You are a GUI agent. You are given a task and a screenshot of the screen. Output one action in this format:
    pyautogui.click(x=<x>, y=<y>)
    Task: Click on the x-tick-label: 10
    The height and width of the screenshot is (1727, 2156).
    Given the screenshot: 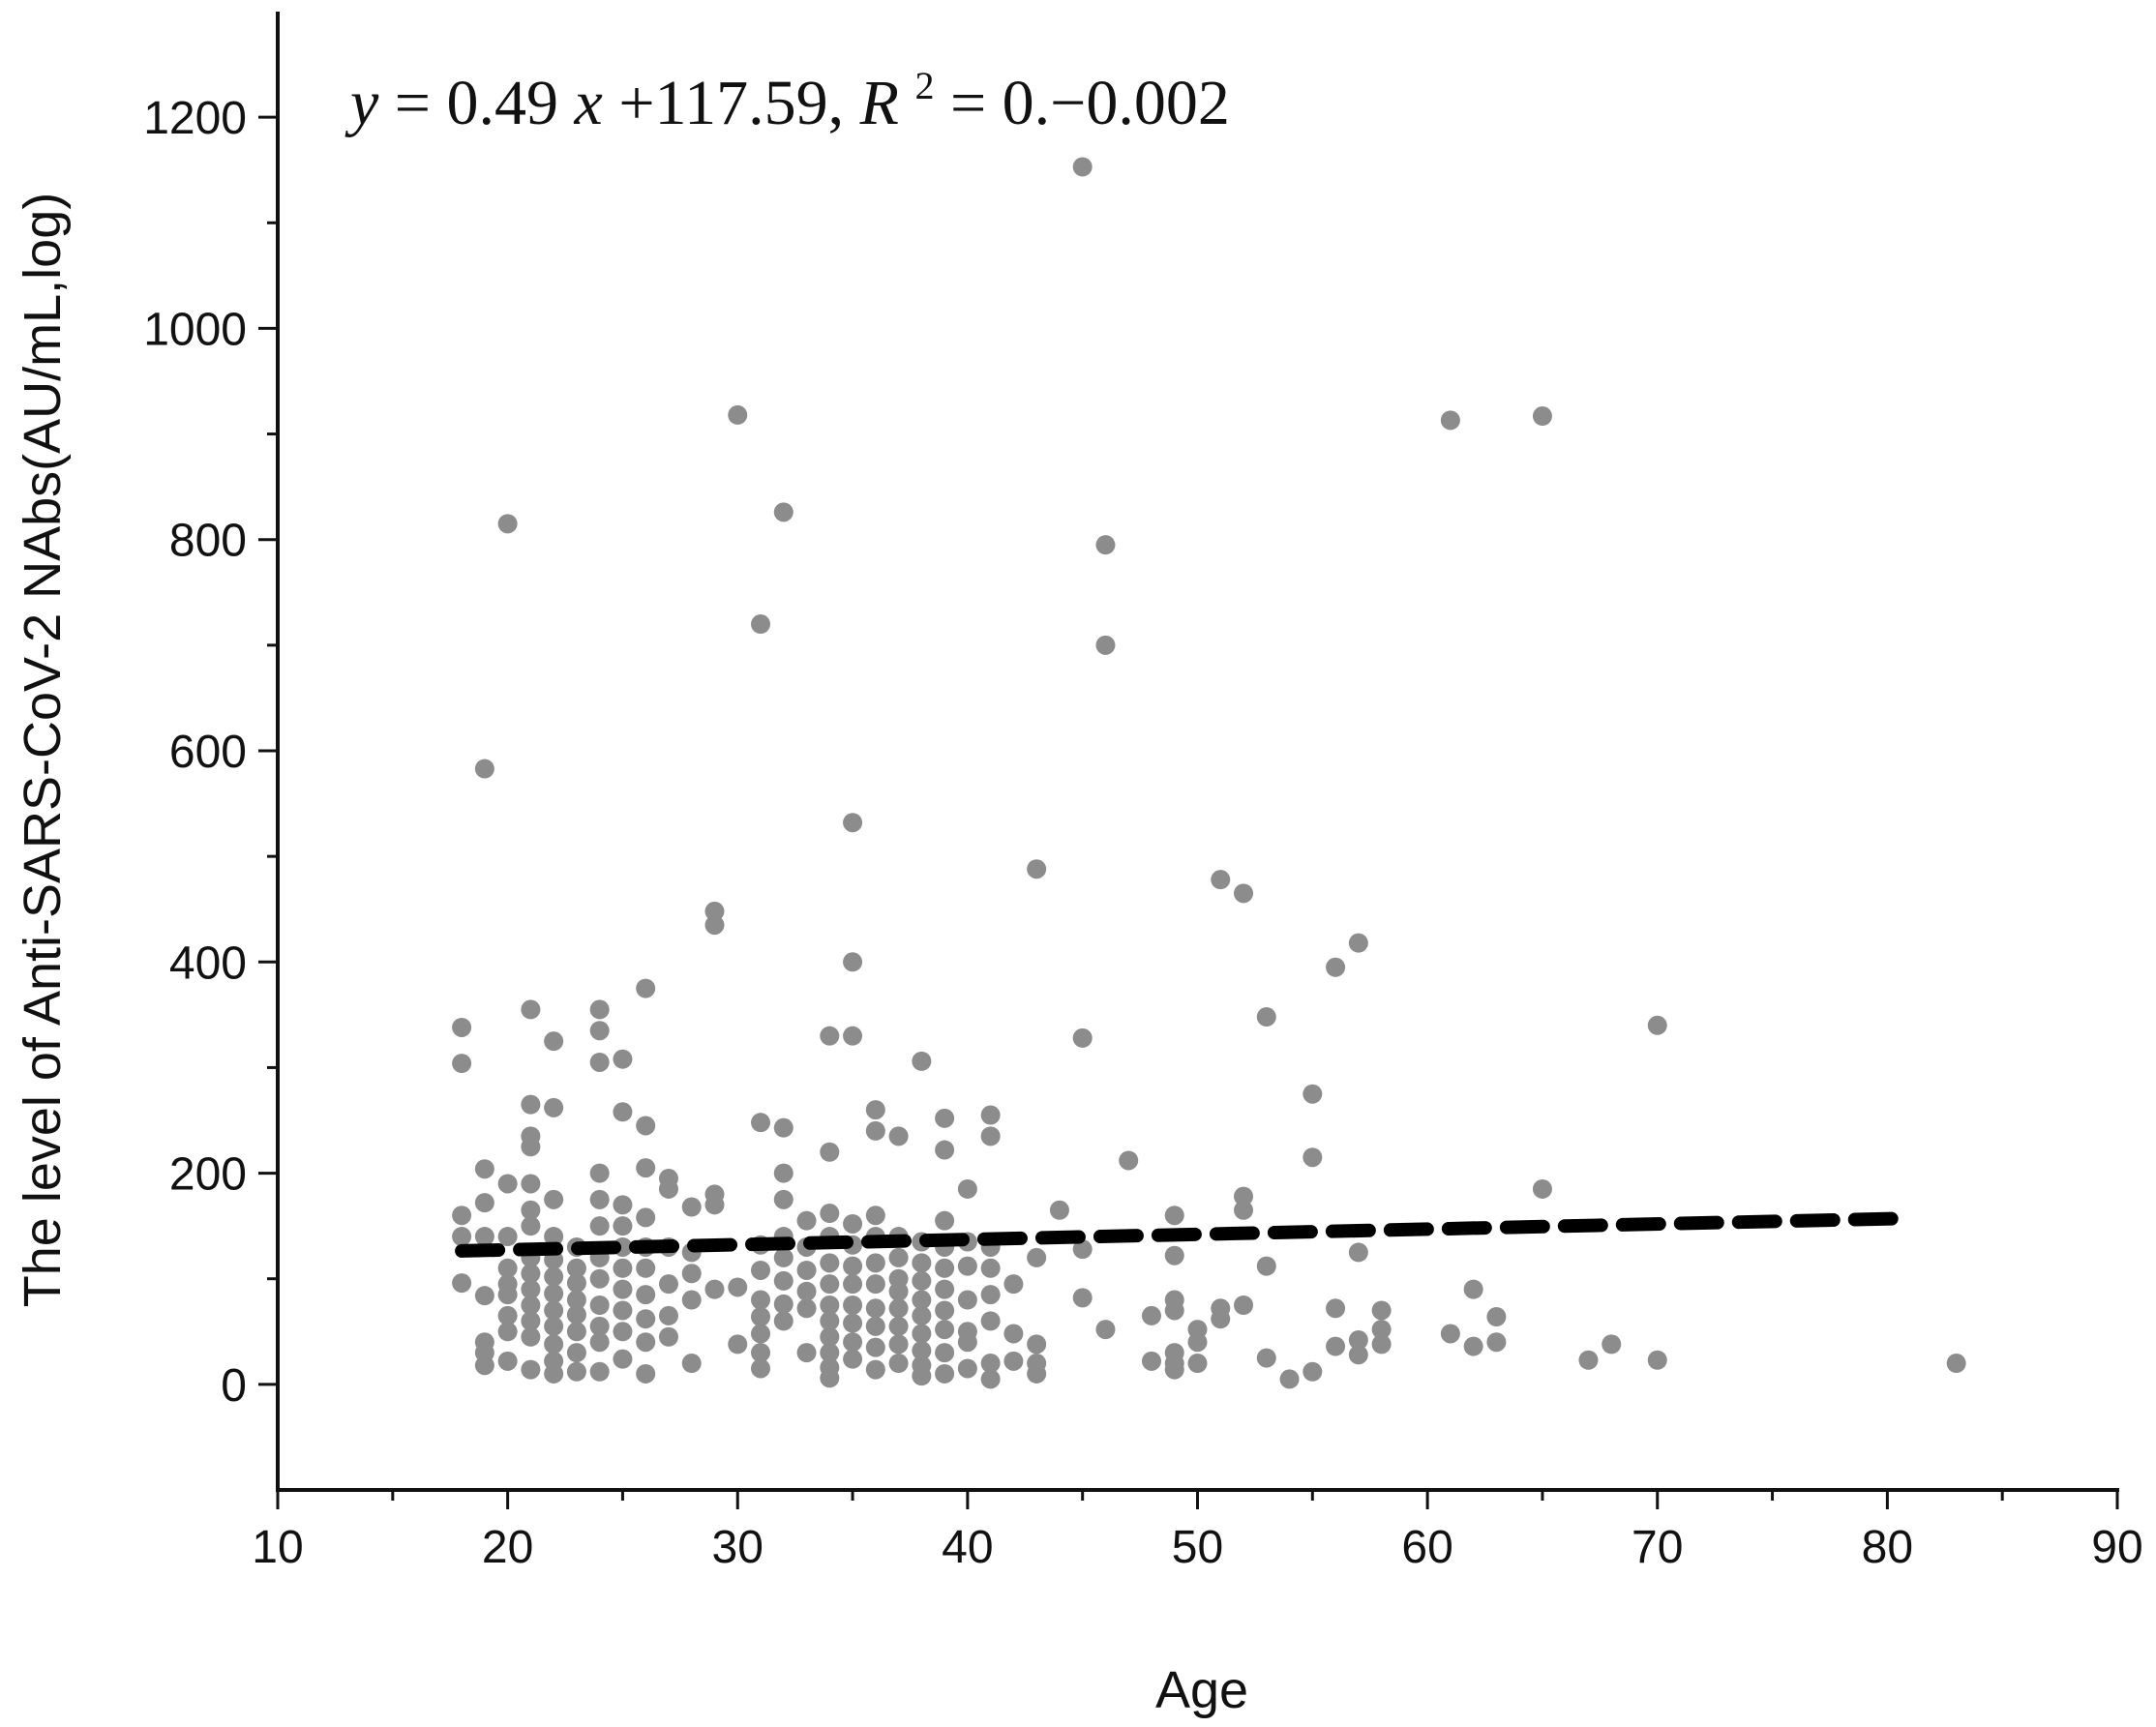 What is the action you would take?
    pyautogui.click(x=277, y=1547)
    